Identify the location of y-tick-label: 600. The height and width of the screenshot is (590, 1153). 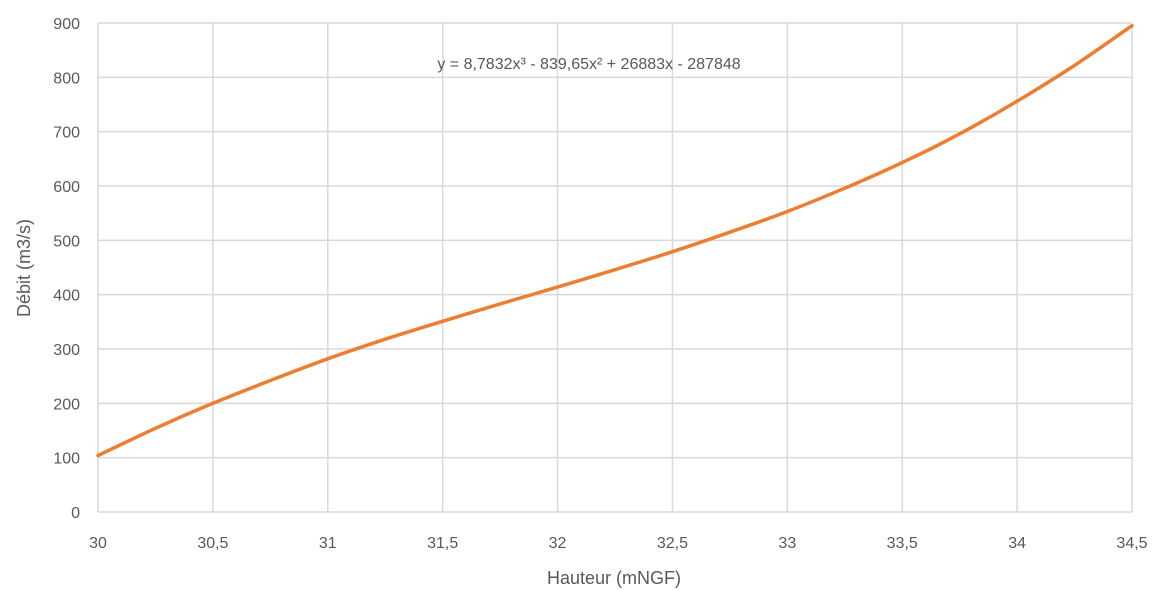
(66, 187).